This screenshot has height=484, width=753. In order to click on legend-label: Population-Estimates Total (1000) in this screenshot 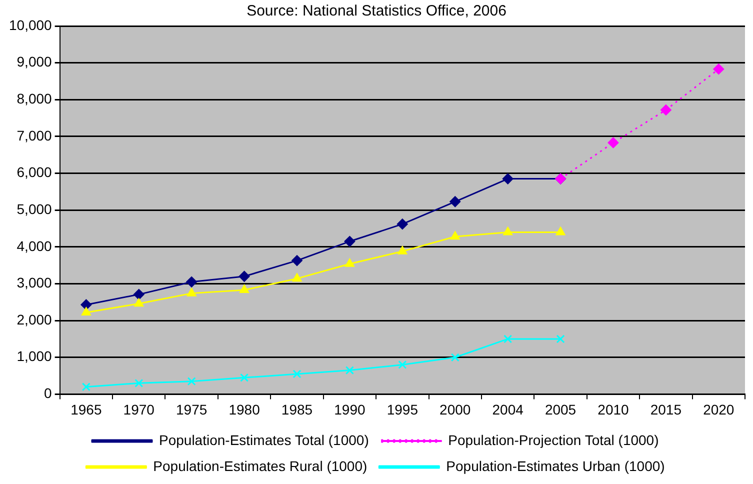, I will do `click(263, 440)`.